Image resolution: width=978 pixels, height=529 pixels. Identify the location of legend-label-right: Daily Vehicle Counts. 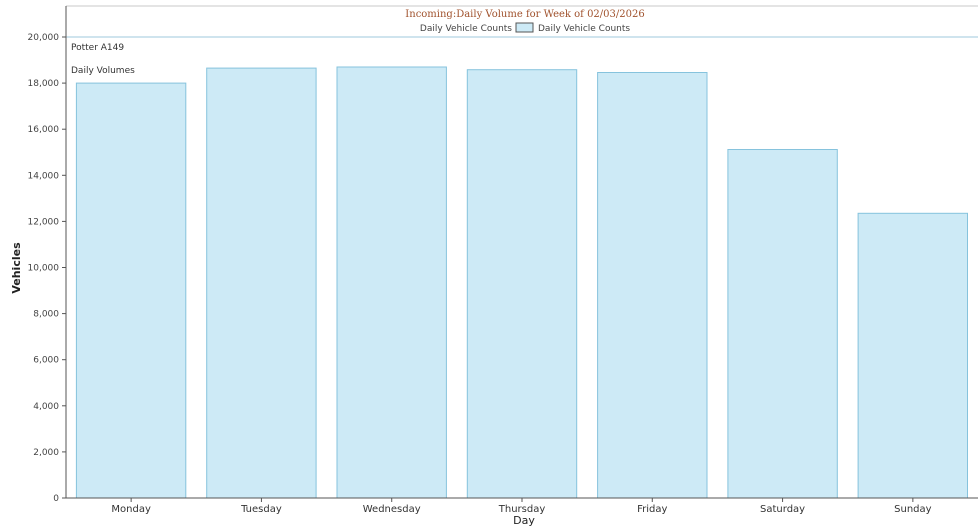
(584, 29).